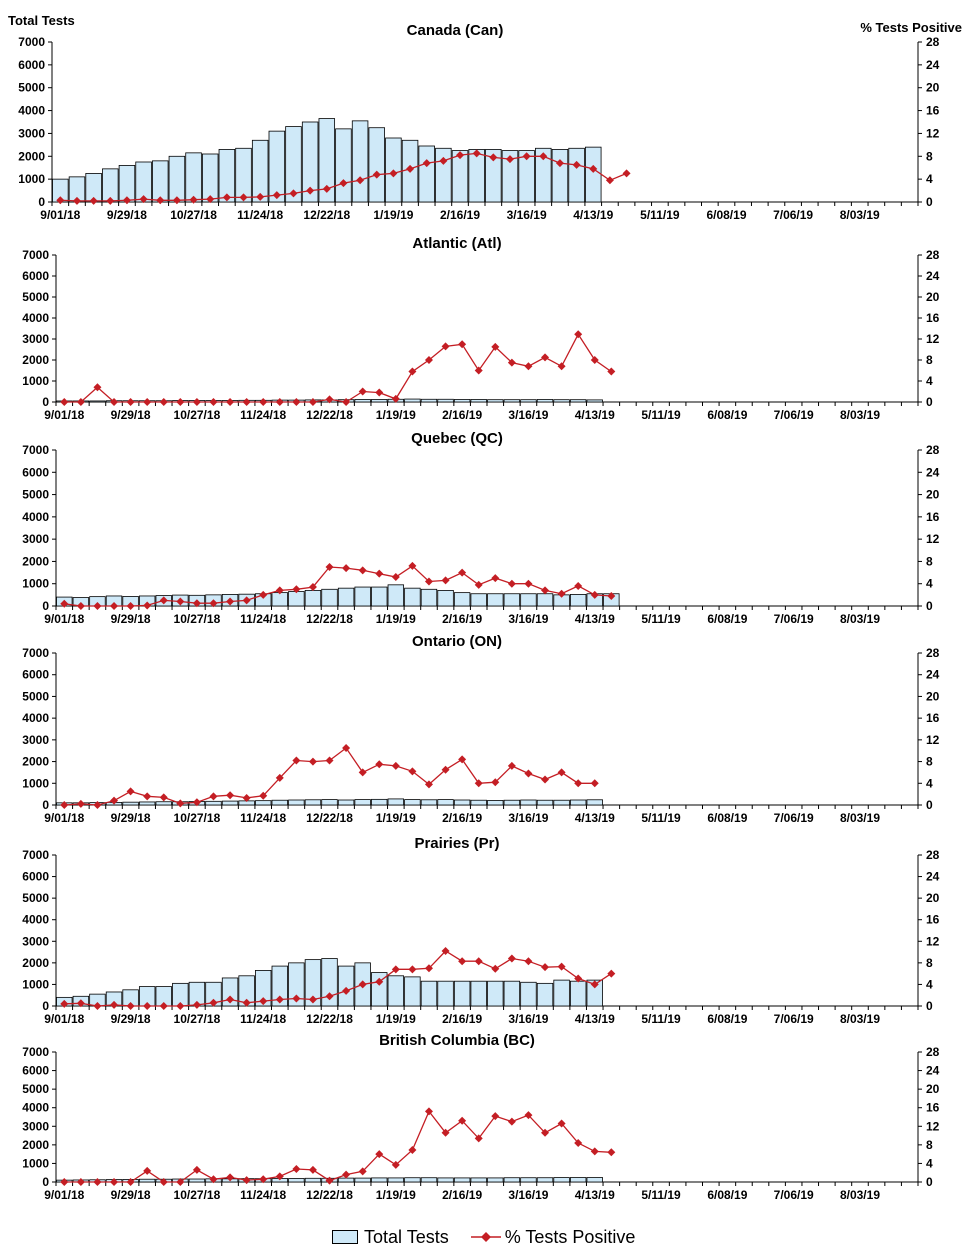 This screenshot has width=970, height=1259. What do you see at coordinates (35, 740) in the screenshot?
I see `y-tick-label: 3000` at bounding box center [35, 740].